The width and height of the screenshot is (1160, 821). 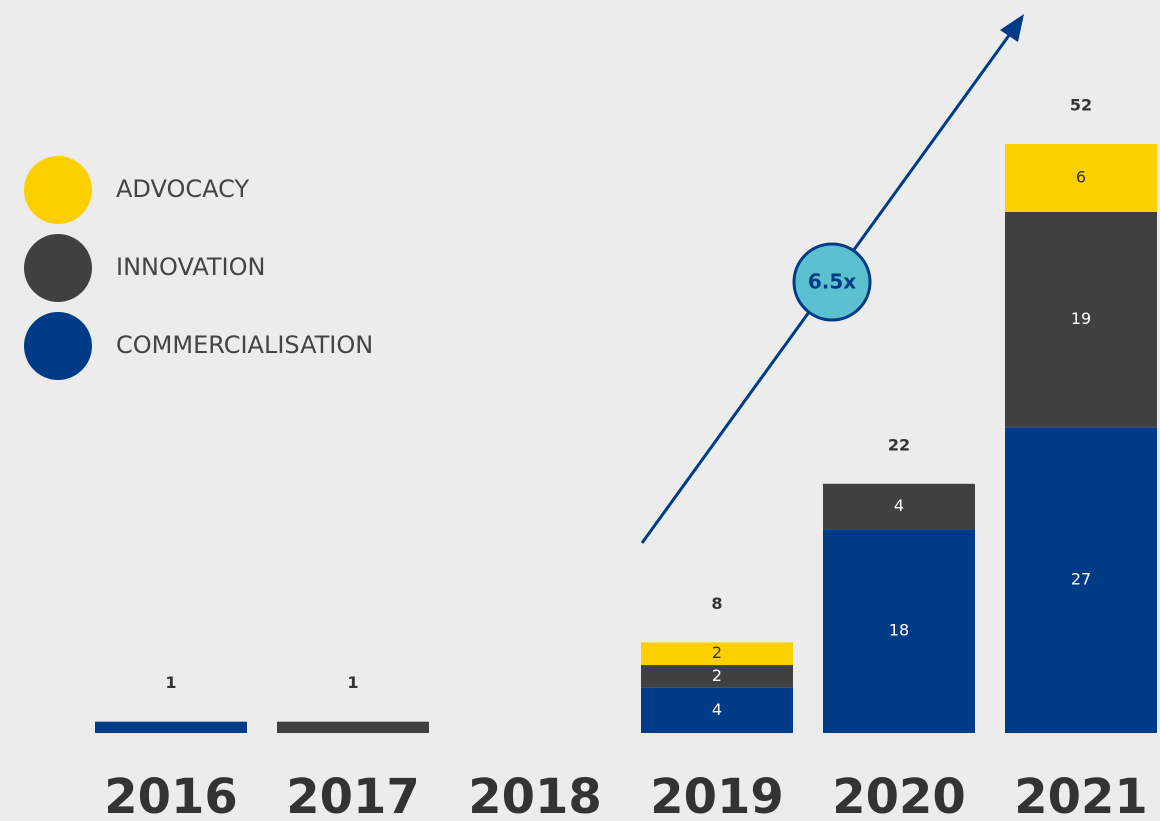 I want to click on segment-label: 18, so click(x=899, y=630).